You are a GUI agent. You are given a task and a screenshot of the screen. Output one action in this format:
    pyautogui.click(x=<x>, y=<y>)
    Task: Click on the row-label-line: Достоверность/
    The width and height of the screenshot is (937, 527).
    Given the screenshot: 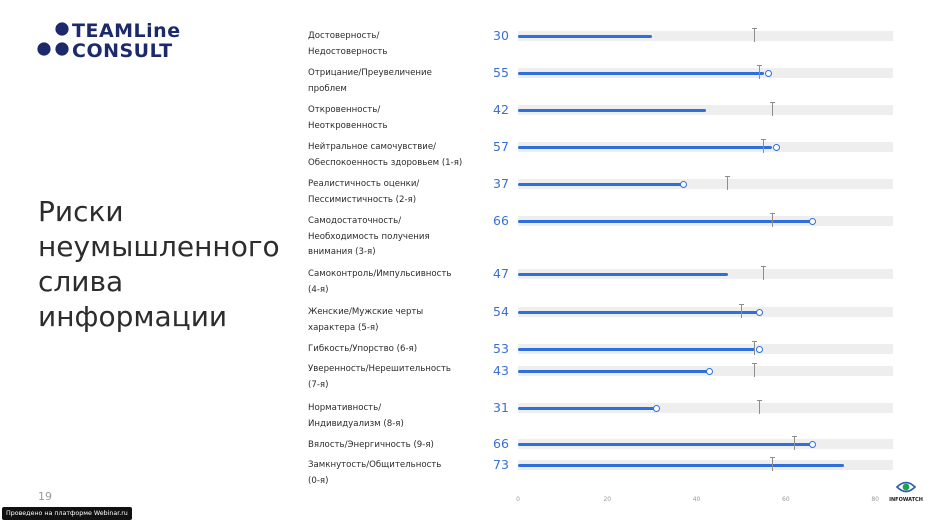 What is the action you would take?
    pyautogui.click(x=344, y=36)
    